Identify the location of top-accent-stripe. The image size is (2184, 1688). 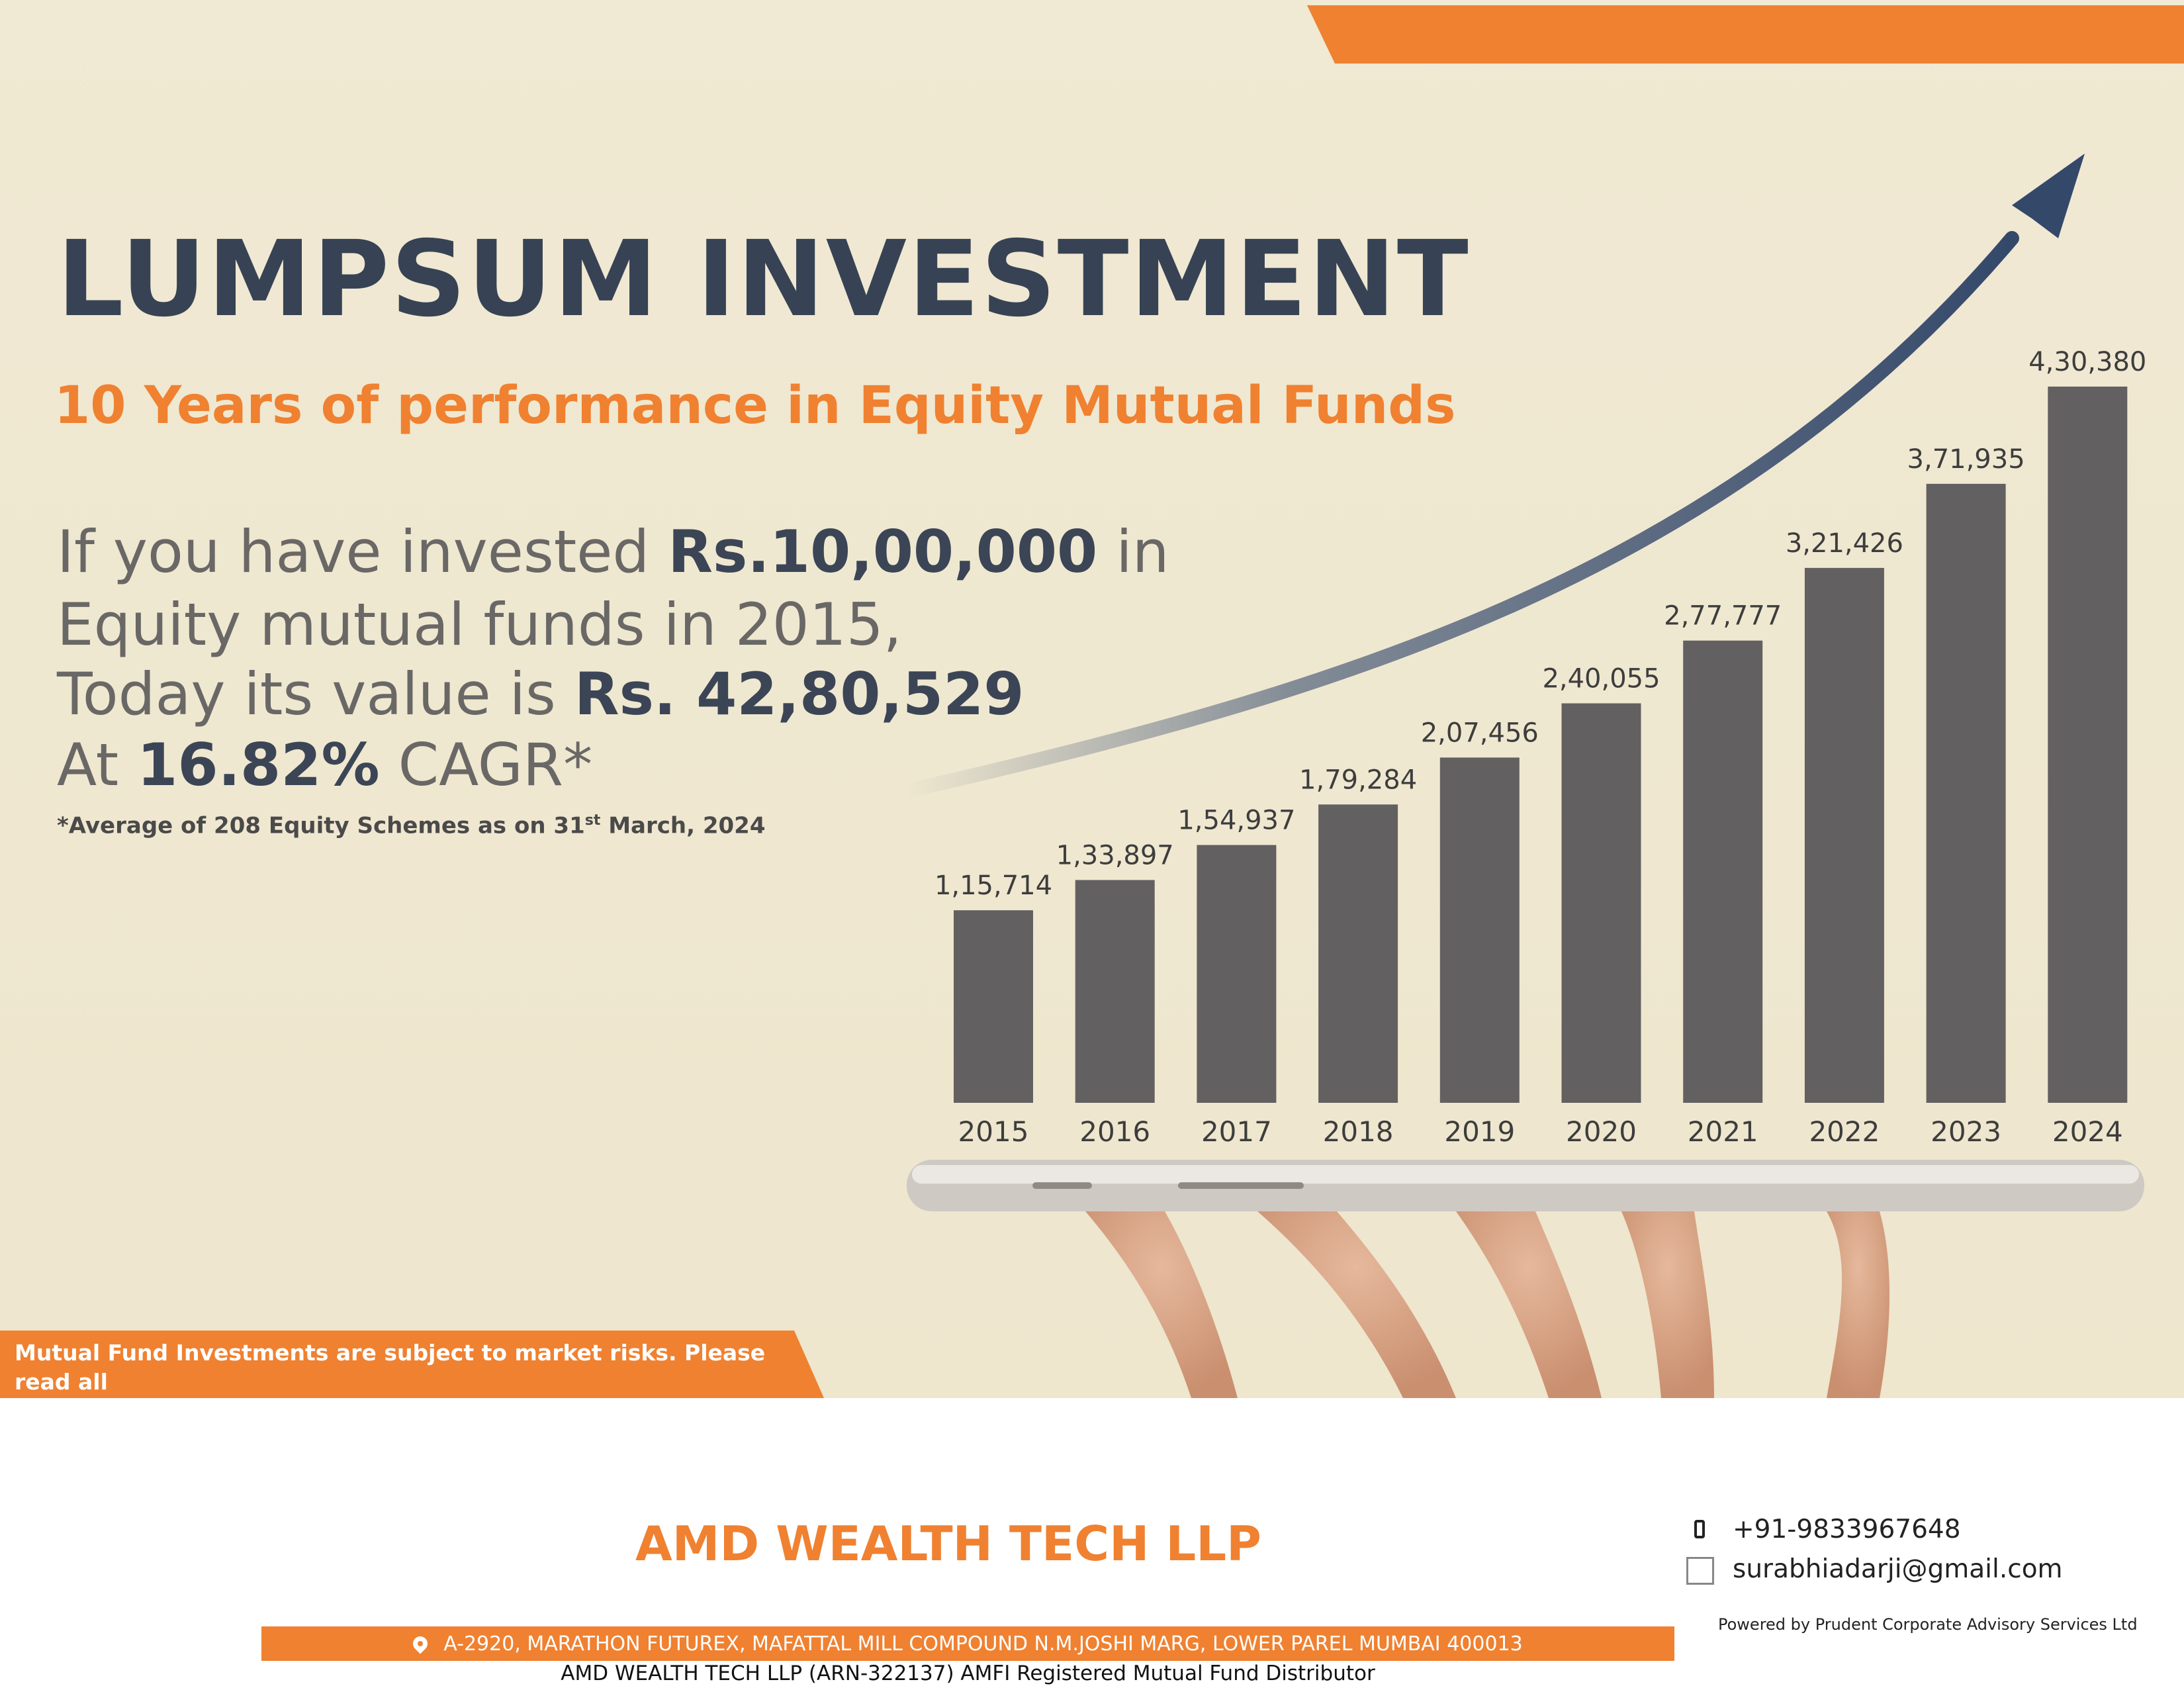
(1746, 34).